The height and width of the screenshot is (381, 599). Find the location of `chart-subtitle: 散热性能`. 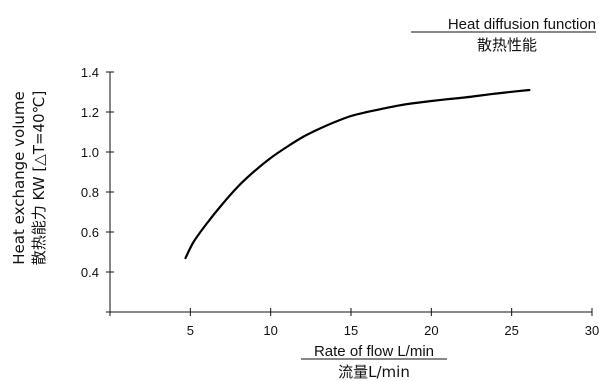

chart-subtitle: 散热性能 is located at coordinates (507, 45).